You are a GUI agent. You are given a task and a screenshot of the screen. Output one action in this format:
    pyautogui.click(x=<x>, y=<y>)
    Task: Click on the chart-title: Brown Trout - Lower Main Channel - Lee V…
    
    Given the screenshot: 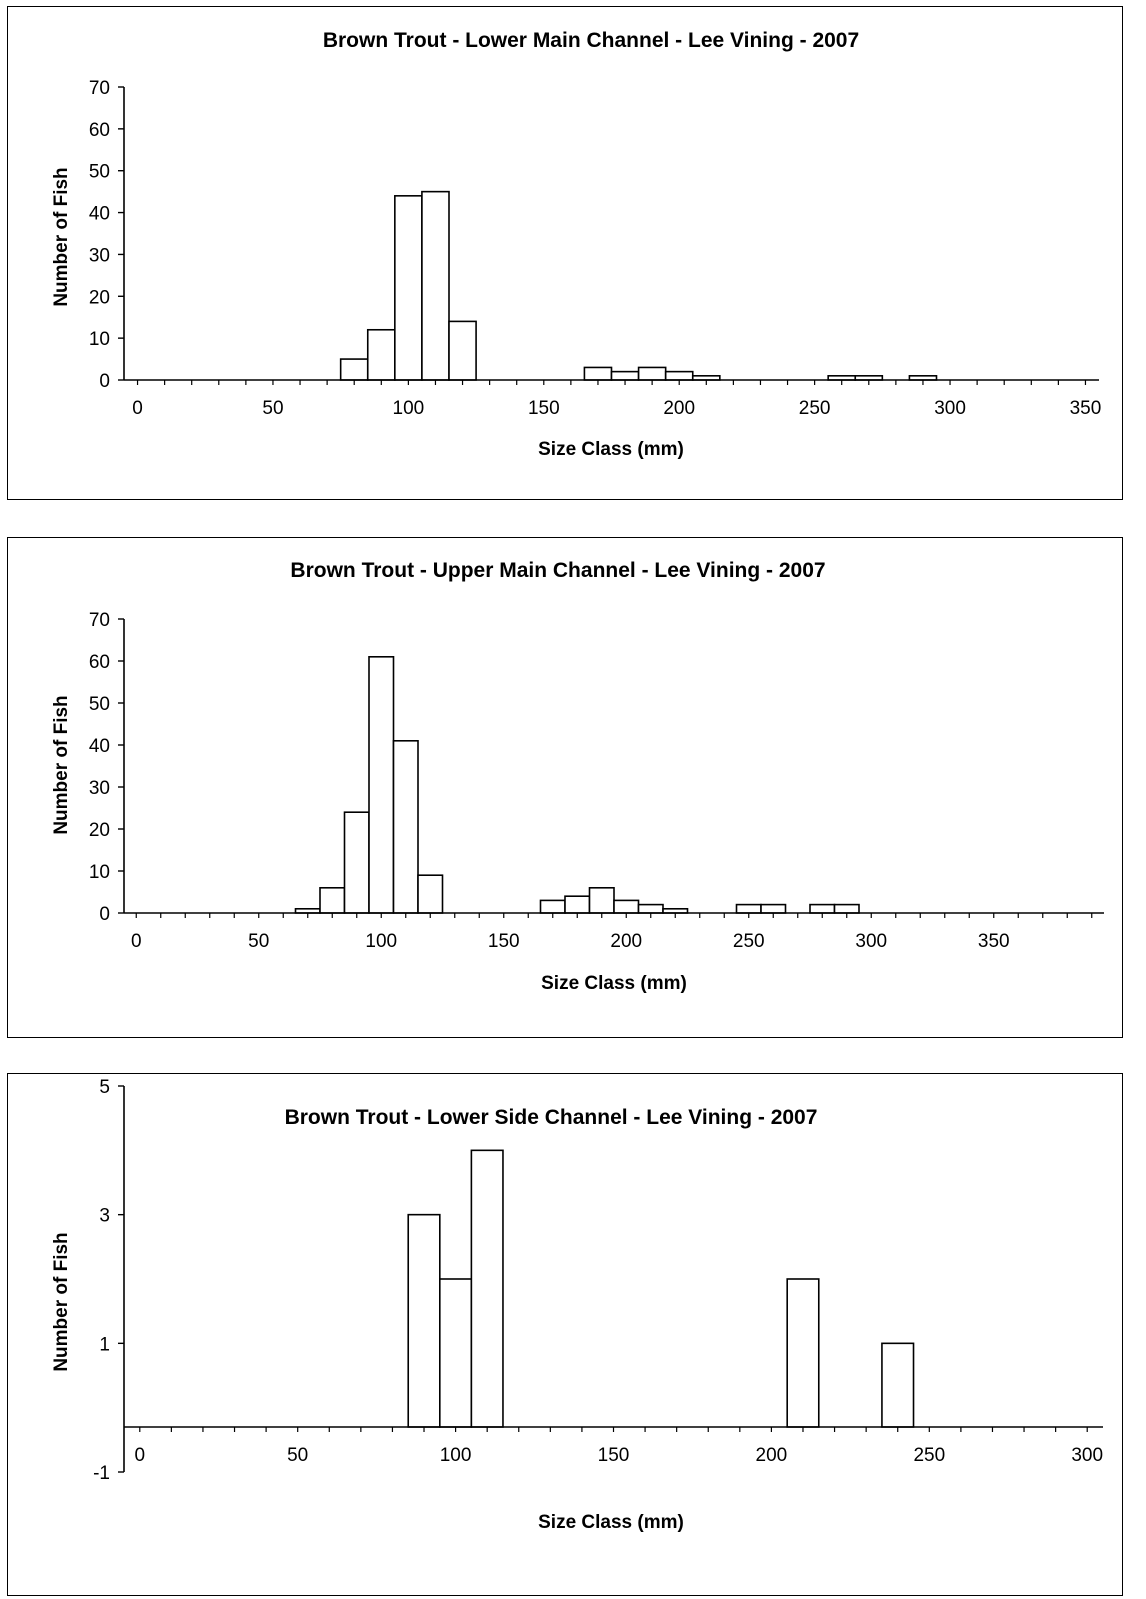 What is the action you would take?
    pyautogui.click(x=591, y=40)
    